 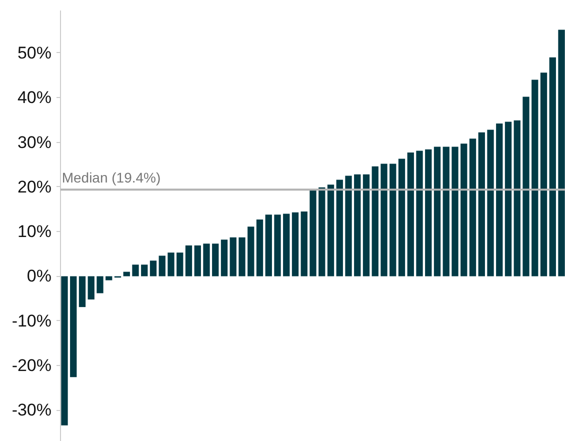 What do you see at coordinates (32, 320) in the screenshot?
I see `y-tick-label: -10%` at bounding box center [32, 320].